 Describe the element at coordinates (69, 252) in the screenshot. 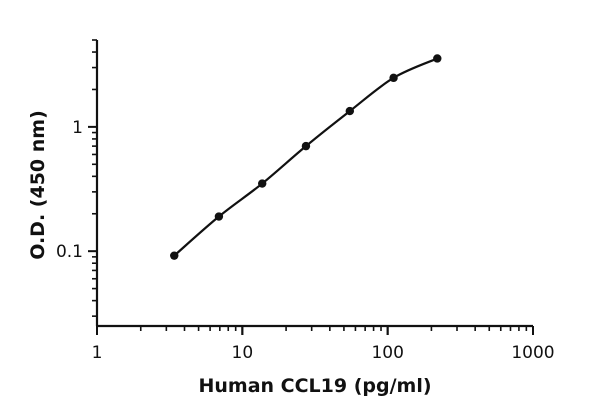

I see `y-tick-label: 0.1` at that location.